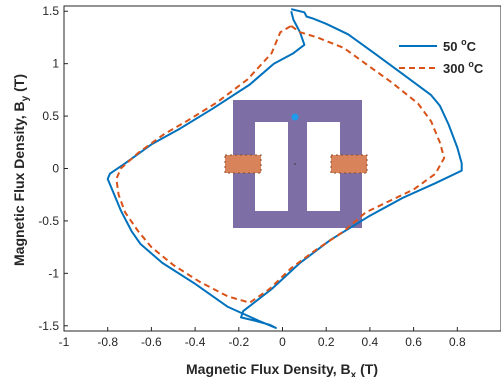  I want to click on legend-label-50c: 50 oC, so click(460, 45).